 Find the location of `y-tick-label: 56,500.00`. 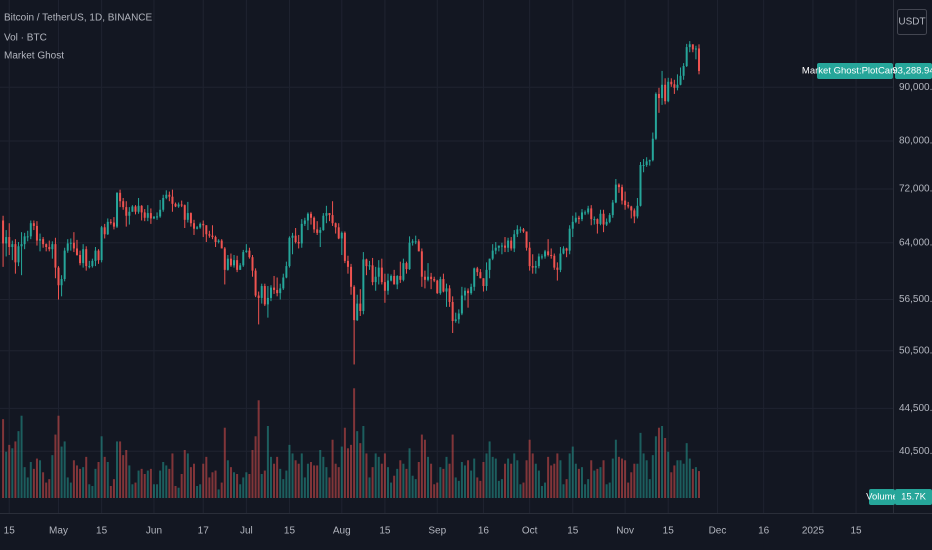

y-tick-label: 56,500.00 is located at coordinates (915, 299).